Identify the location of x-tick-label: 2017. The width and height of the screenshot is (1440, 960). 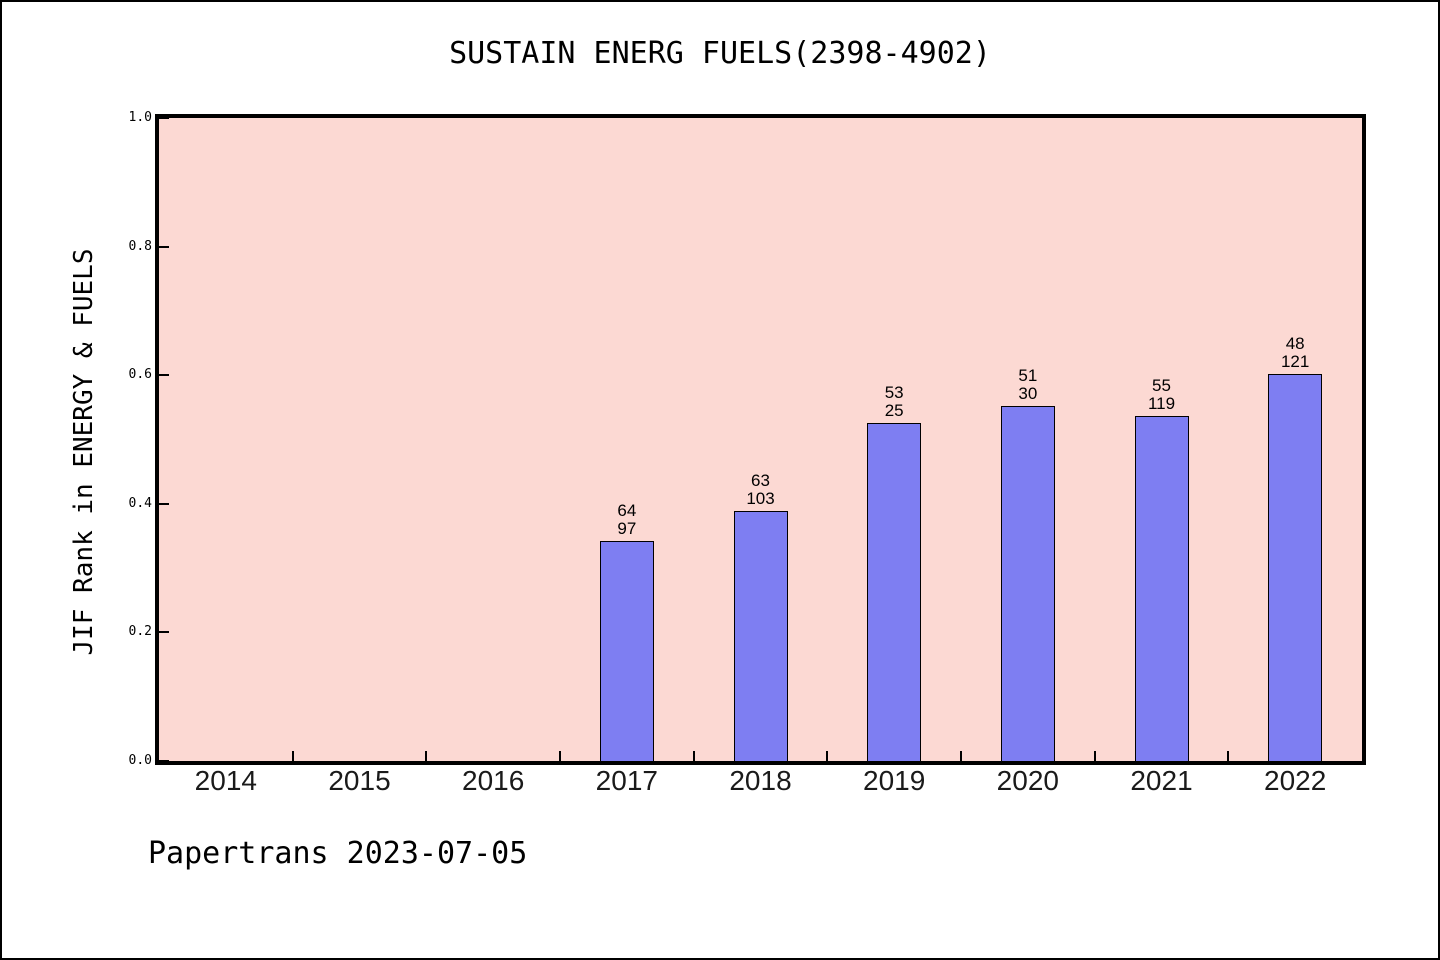
(626, 780).